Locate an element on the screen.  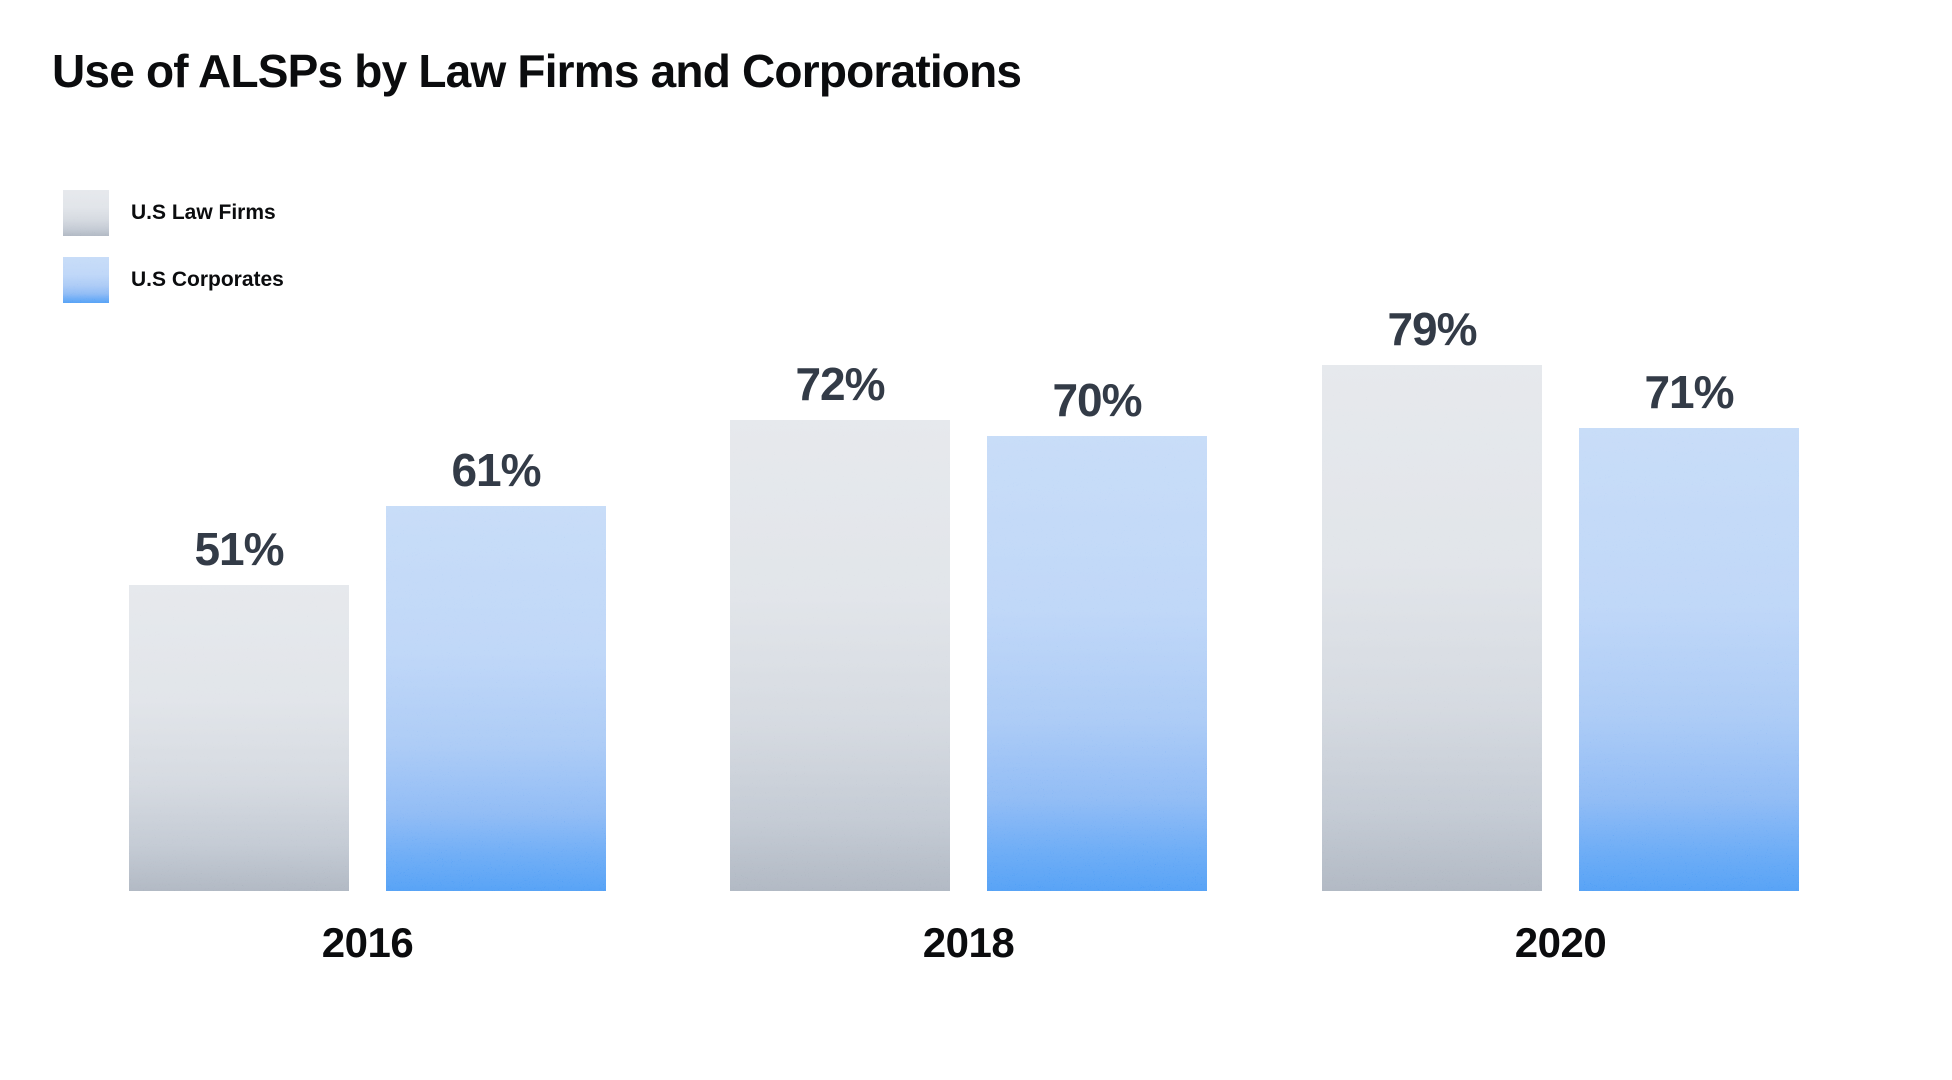
value-label-2020-u-s-corporates: 71% is located at coordinates (1689, 392).